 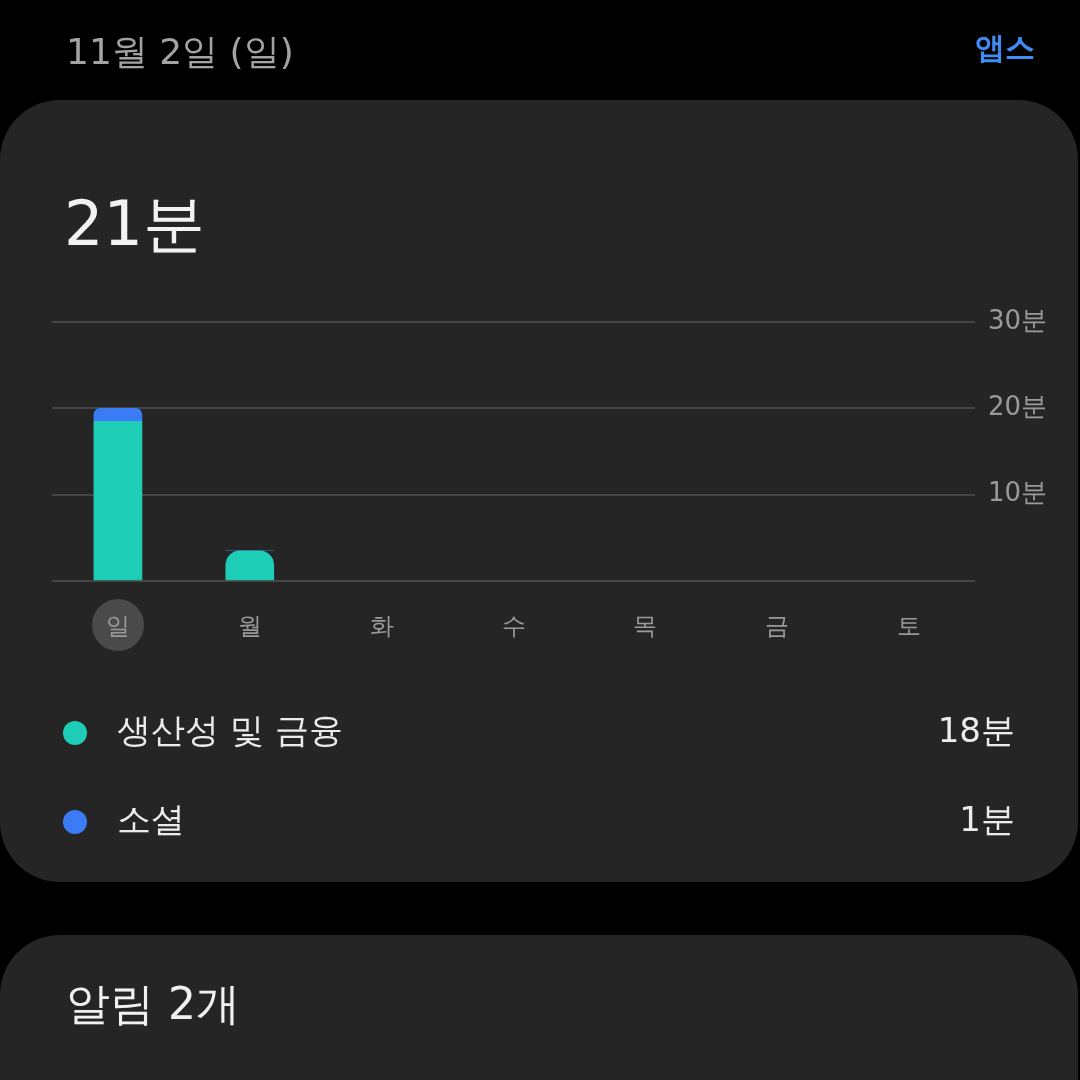 What do you see at coordinates (180, 52) in the screenshot?
I see `text: 11월 2일 (일)` at bounding box center [180, 52].